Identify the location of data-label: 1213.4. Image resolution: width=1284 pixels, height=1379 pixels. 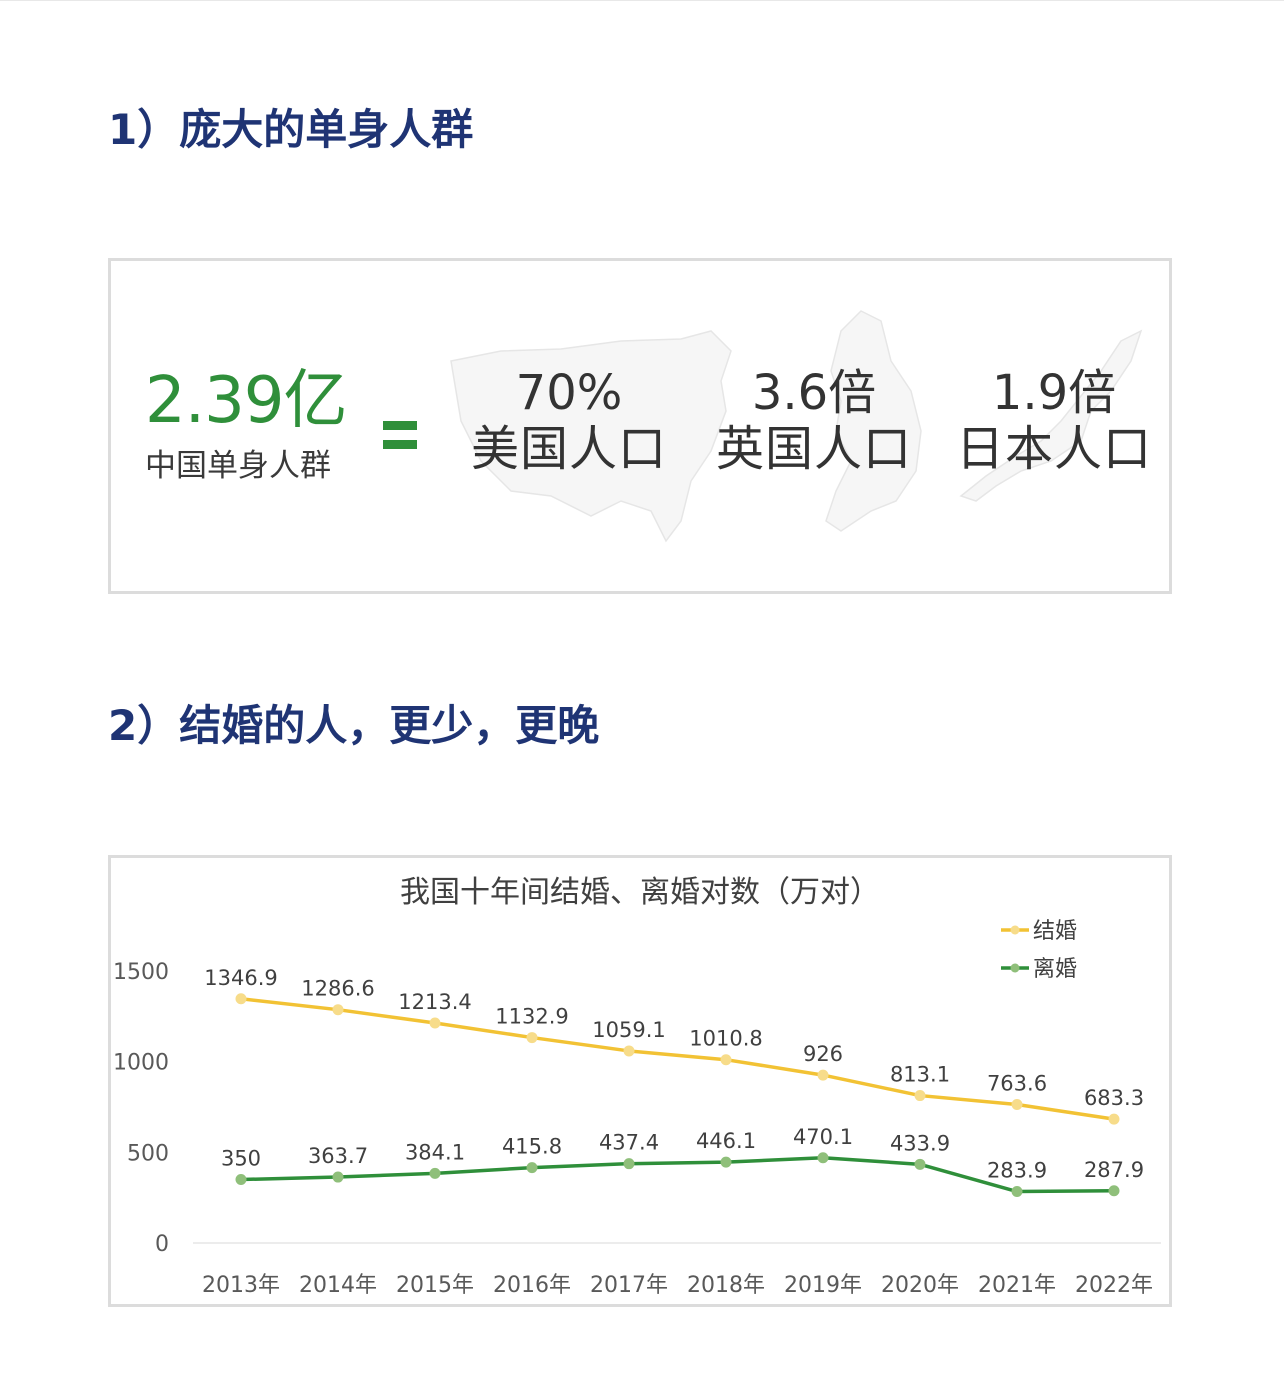
(434, 1002).